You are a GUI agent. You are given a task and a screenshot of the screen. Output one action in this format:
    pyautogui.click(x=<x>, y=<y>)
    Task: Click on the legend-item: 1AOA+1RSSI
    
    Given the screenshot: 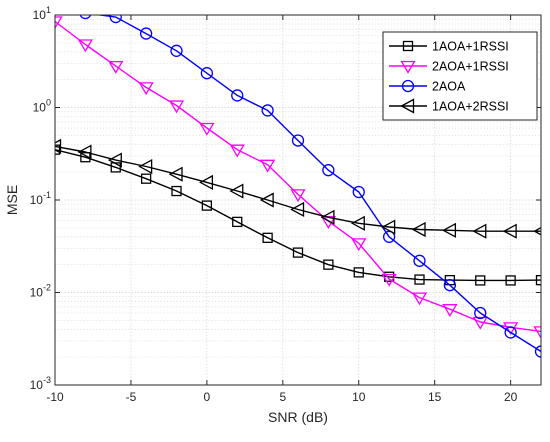 What is the action you would take?
    pyautogui.click(x=449, y=47)
    